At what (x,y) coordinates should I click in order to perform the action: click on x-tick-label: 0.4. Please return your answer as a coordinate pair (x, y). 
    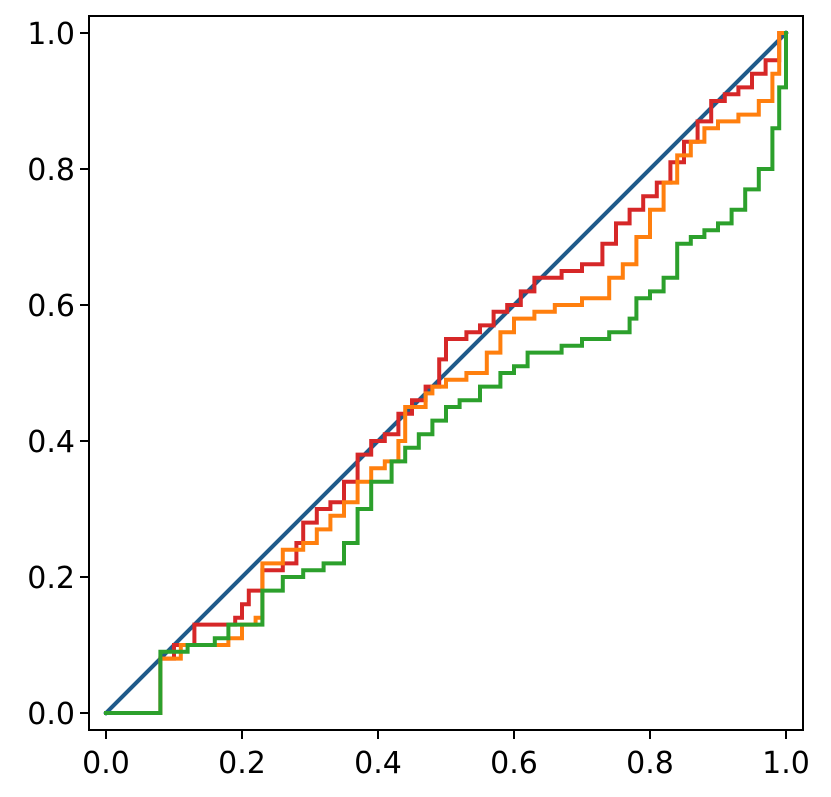
    Looking at the image, I should click on (378, 763).